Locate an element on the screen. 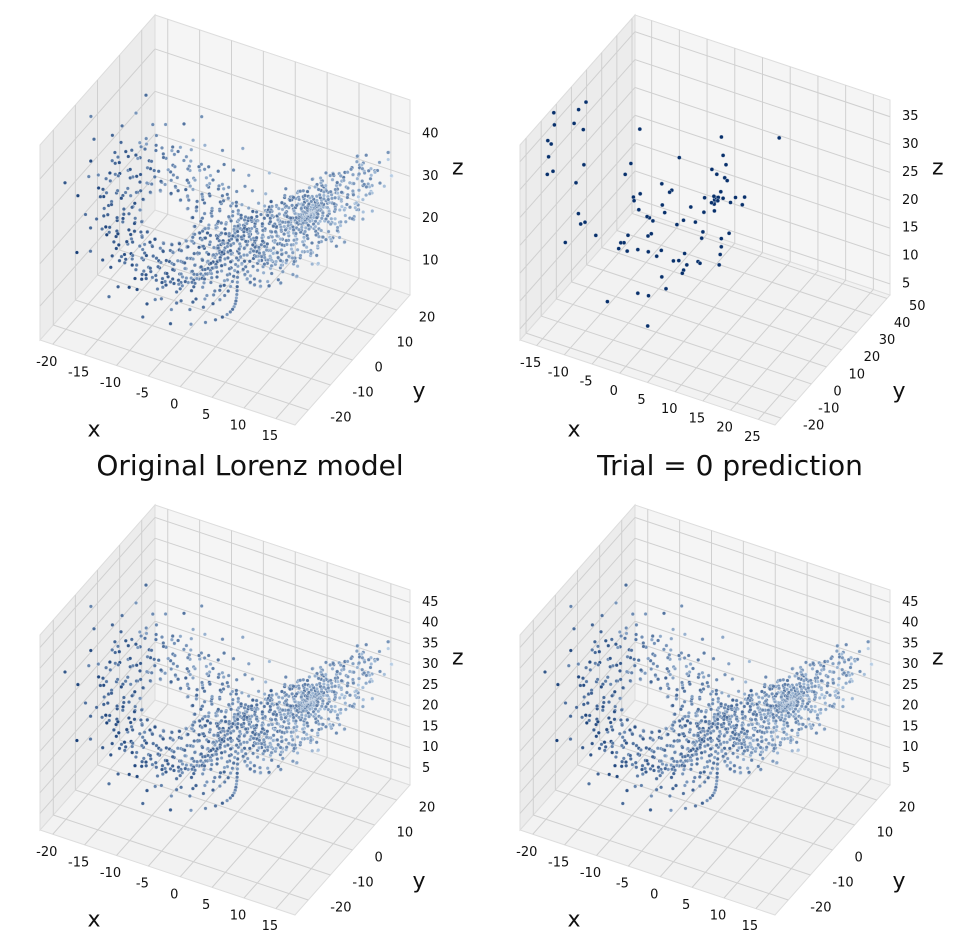 Image resolution: width=960 pixels, height=944 pixels. z-tick-label: 15 is located at coordinates (430, 726).